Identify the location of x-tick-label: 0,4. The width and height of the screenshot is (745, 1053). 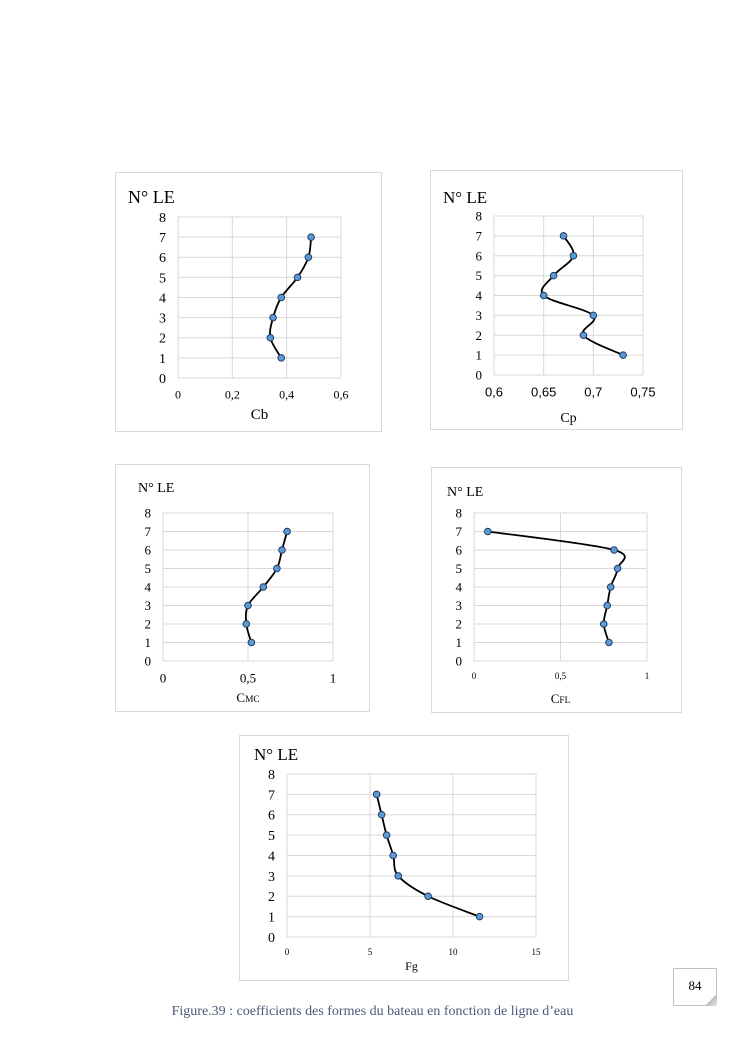
(286, 395).